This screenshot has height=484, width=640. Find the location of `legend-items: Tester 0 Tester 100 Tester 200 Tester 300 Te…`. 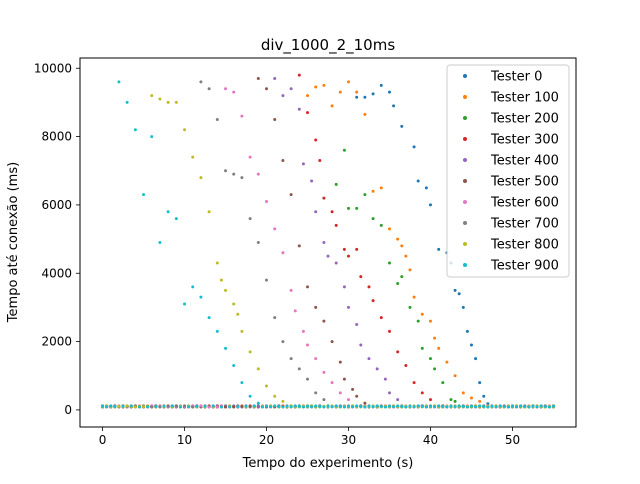

legend-items: Tester 0 Tester 100 Tester 200 Tester 300 Te… is located at coordinates (511, 172).